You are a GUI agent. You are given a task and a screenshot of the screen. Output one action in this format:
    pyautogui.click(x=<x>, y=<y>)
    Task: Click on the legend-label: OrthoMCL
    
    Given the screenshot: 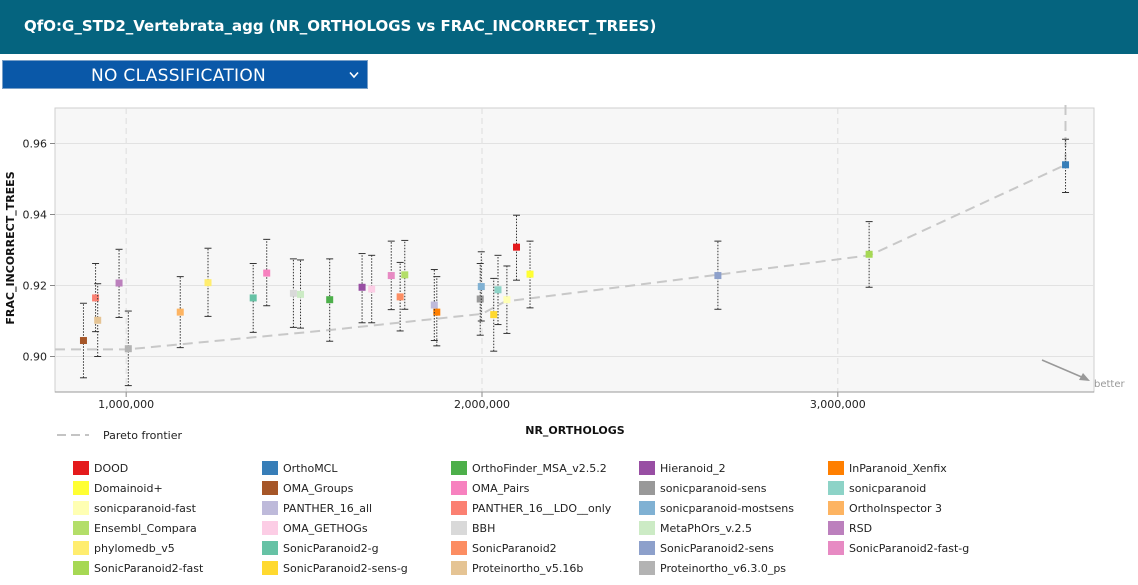 What is the action you would take?
    pyautogui.click(x=310, y=468)
    